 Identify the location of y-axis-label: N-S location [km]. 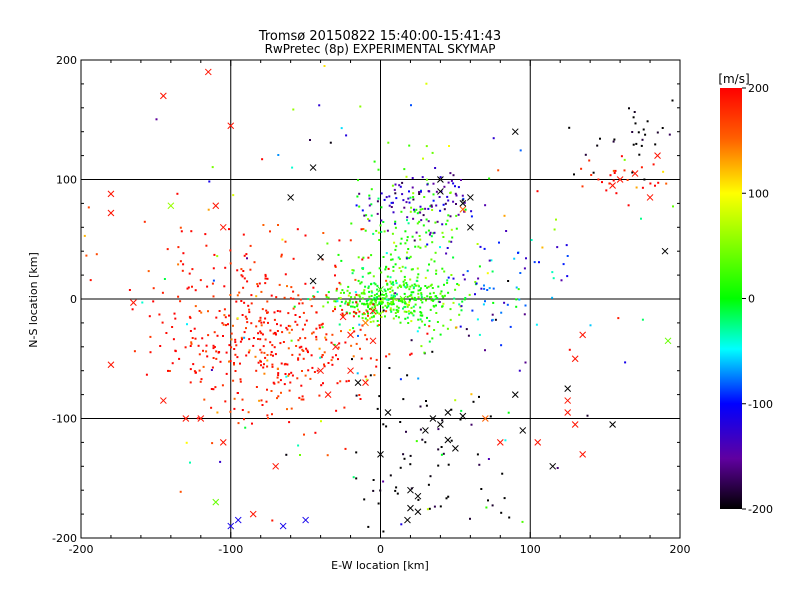
(33, 300).